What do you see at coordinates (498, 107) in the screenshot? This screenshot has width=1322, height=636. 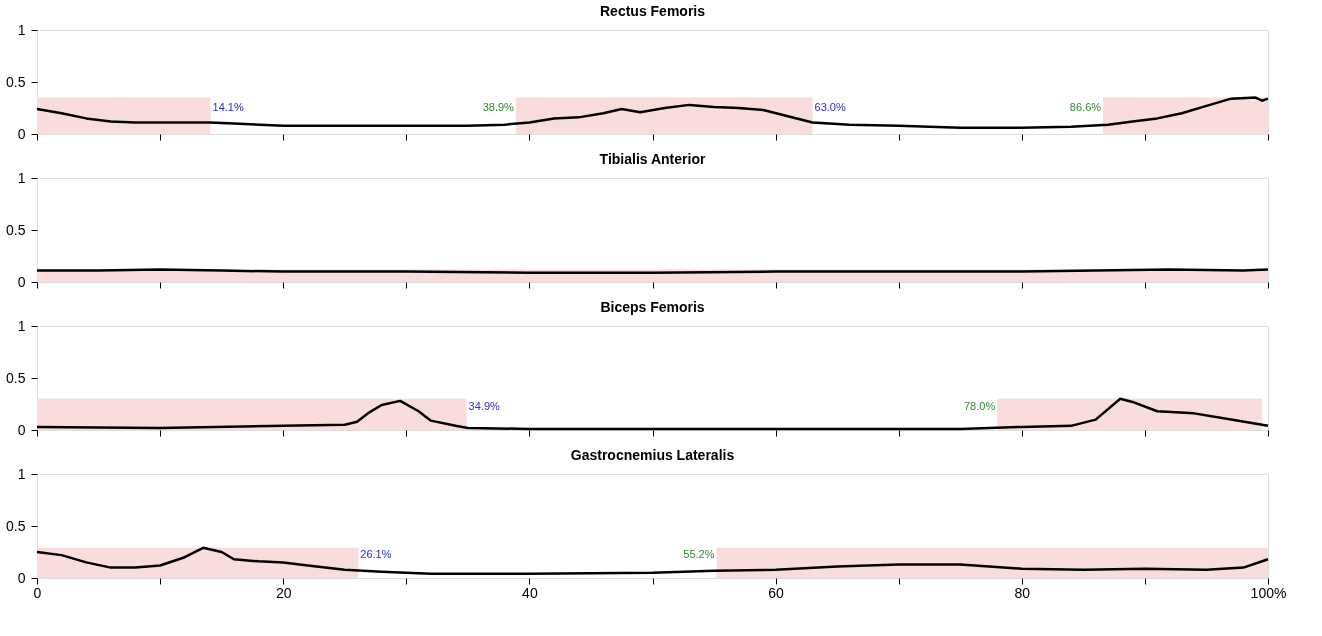 I see `annotation: 38.9%` at bounding box center [498, 107].